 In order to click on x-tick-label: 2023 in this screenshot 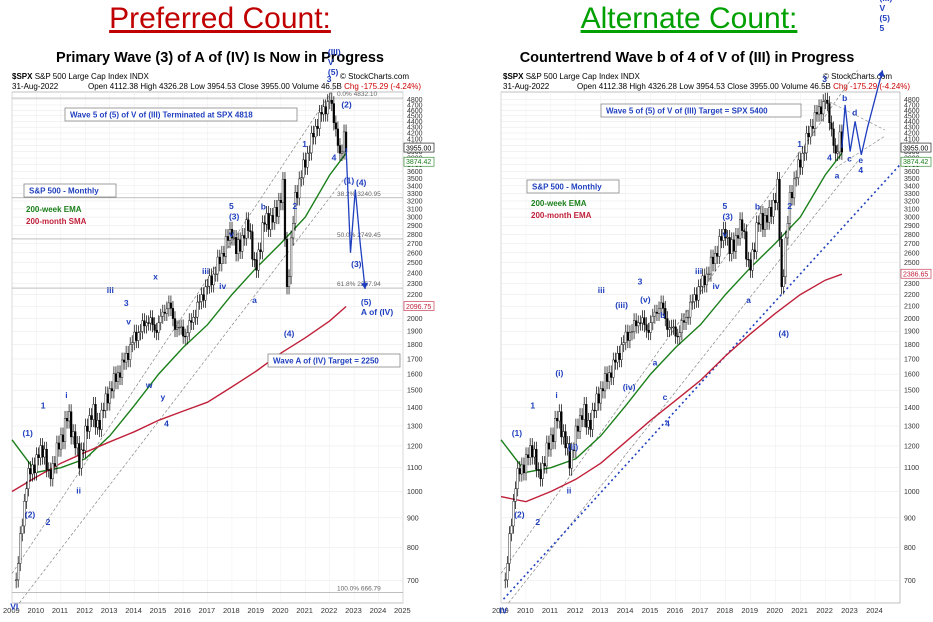, I will do `click(353, 610)`.